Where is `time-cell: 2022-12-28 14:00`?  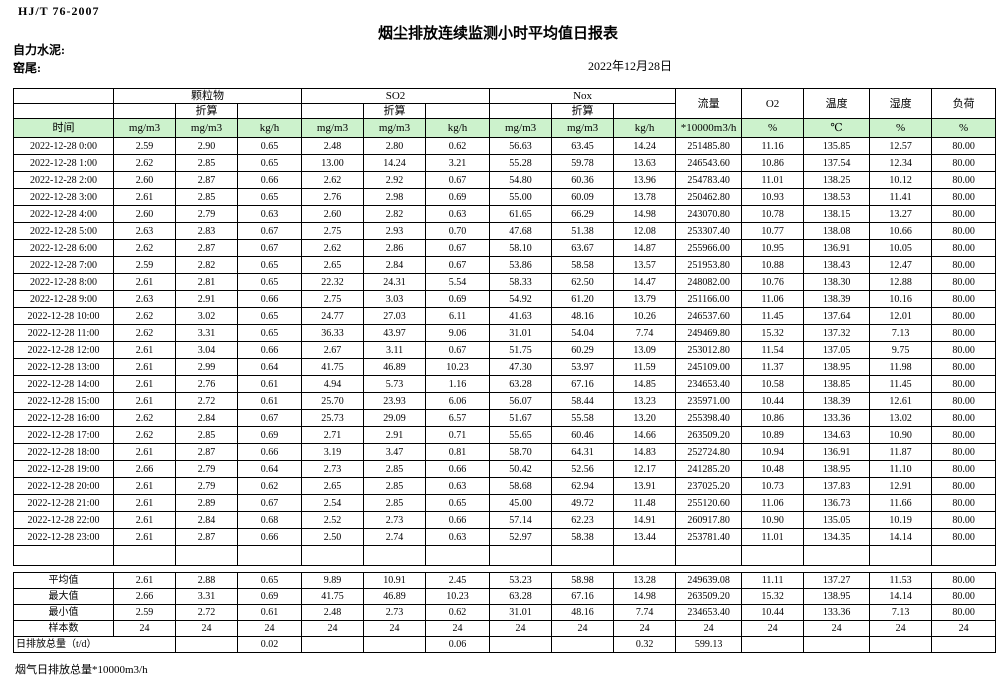 time-cell: 2022-12-28 14:00 is located at coordinates (63, 384).